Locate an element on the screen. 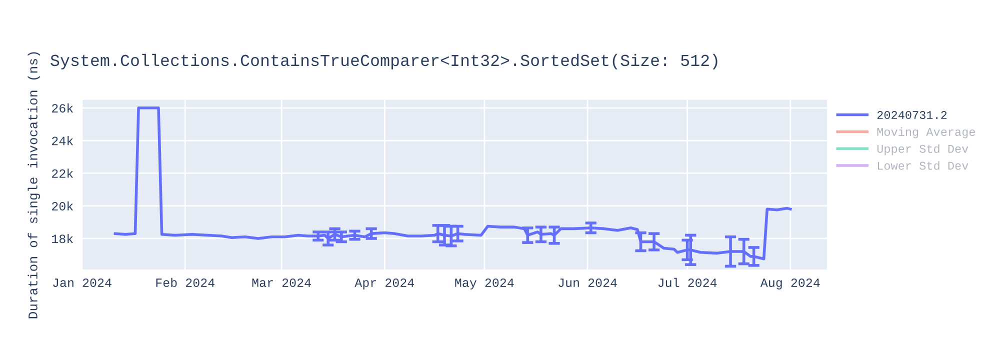 Image resolution: width=1000 pixels, height=350 pixels. legend-label: 20240731.2 is located at coordinates (912, 115).